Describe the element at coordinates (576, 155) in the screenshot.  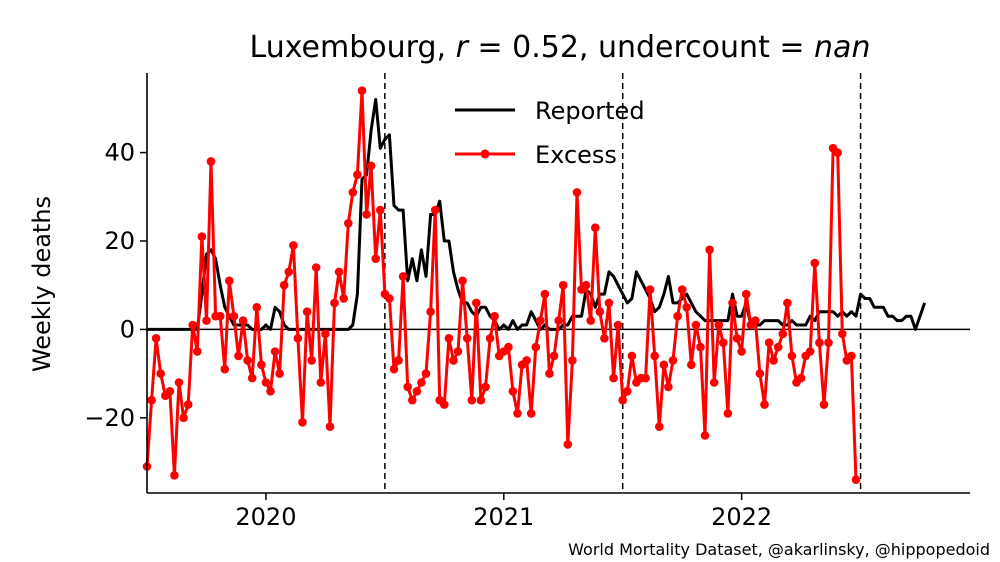
I see `legend-label-excess: Excess` at that location.